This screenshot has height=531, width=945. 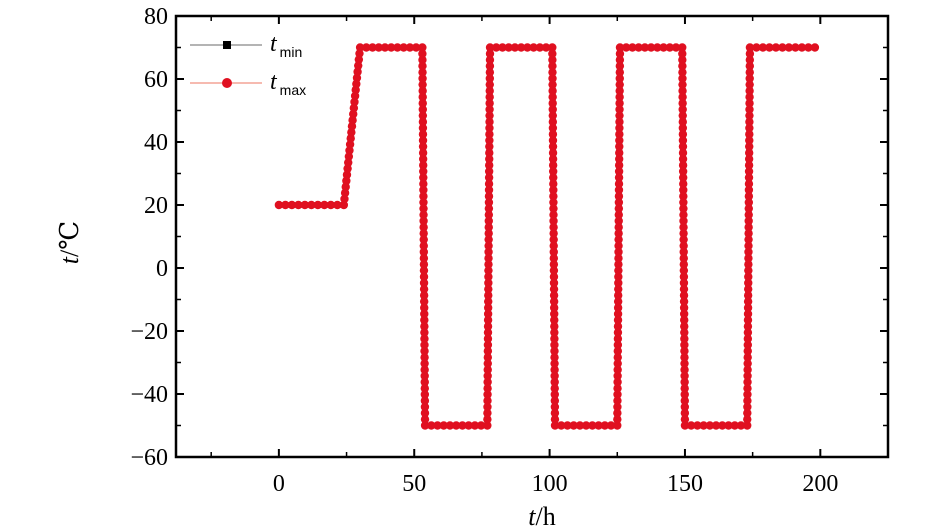 I want to click on x-tick-label: 150, so click(x=685, y=484).